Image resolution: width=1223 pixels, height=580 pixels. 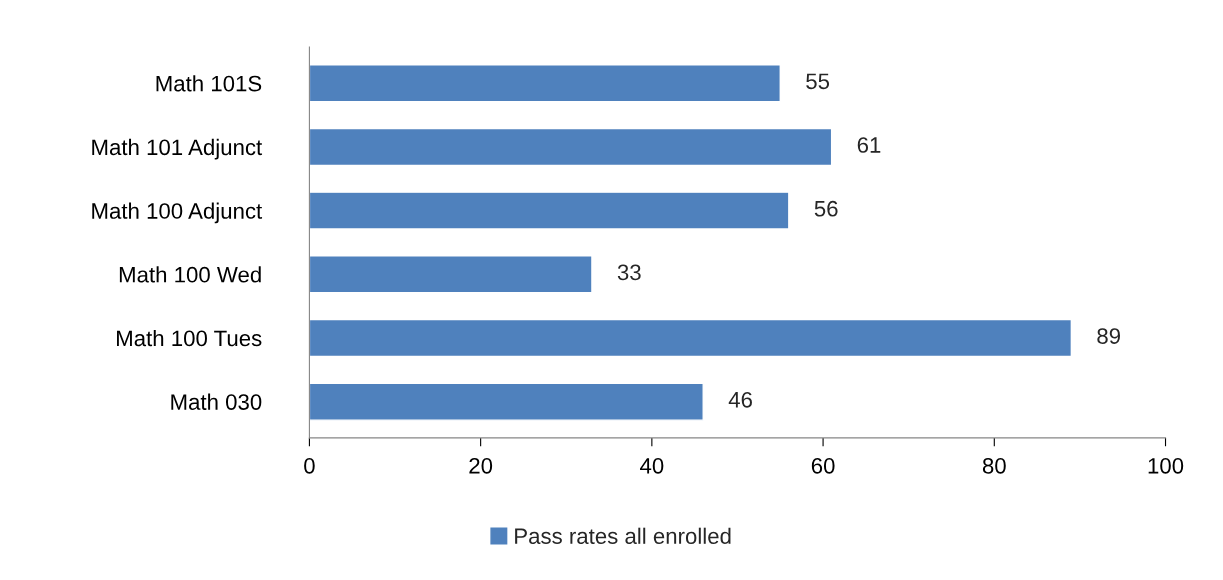 What do you see at coordinates (994, 465) in the screenshot?
I see `x-tick-label: 80` at bounding box center [994, 465].